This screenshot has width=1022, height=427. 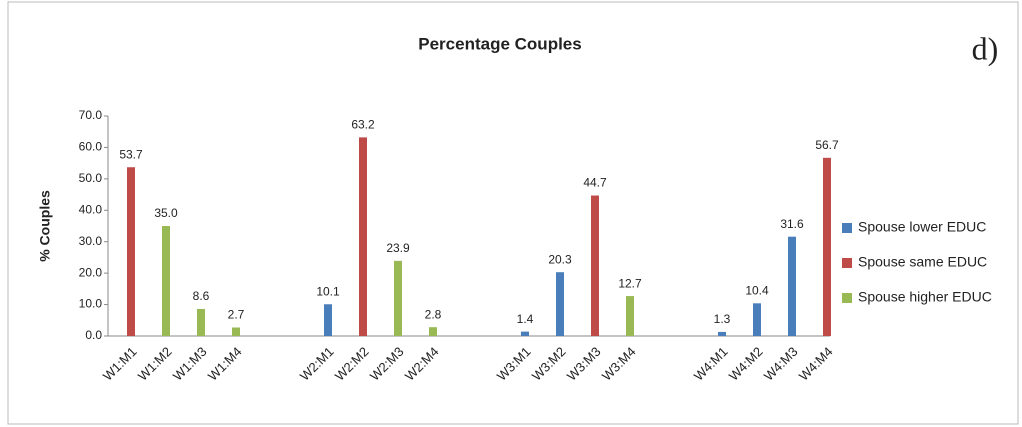 What do you see at coordinates (584, 364) in the screenshot?
I see `x-tick-label: W3:M3` at bounding box center [584, 364].